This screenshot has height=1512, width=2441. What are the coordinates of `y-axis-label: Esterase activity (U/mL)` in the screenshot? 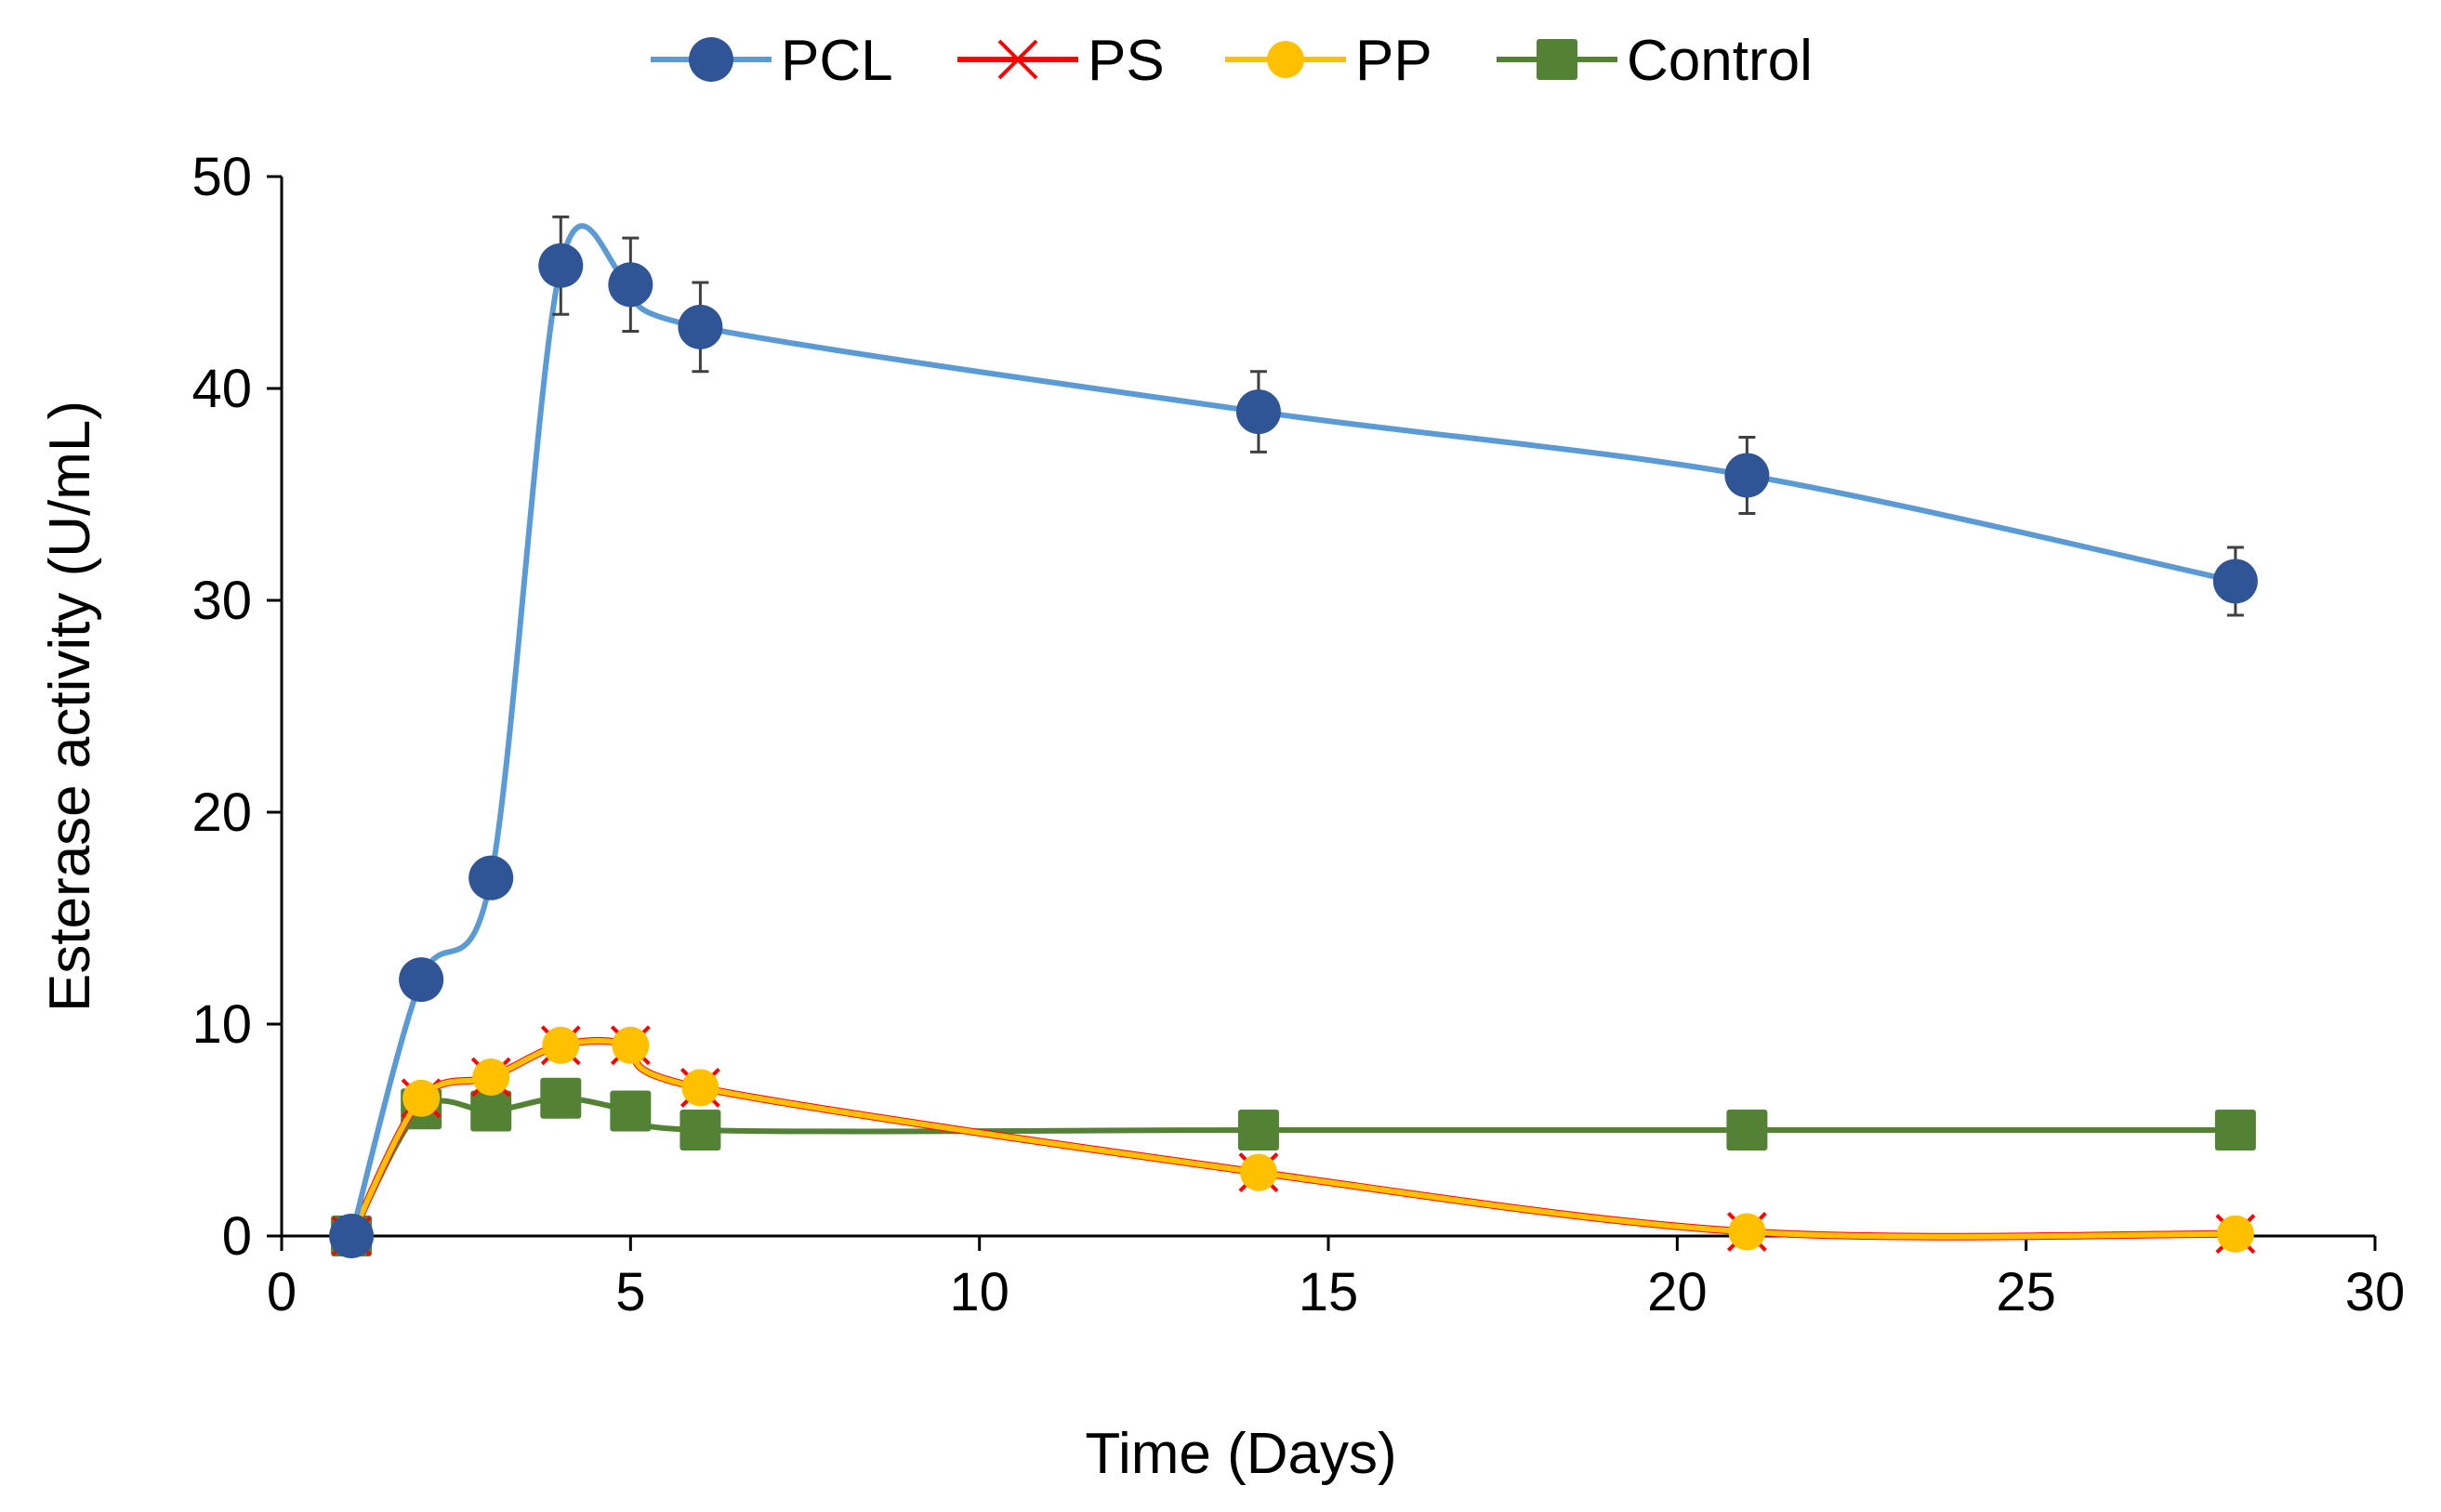 It's located at (70, 706).